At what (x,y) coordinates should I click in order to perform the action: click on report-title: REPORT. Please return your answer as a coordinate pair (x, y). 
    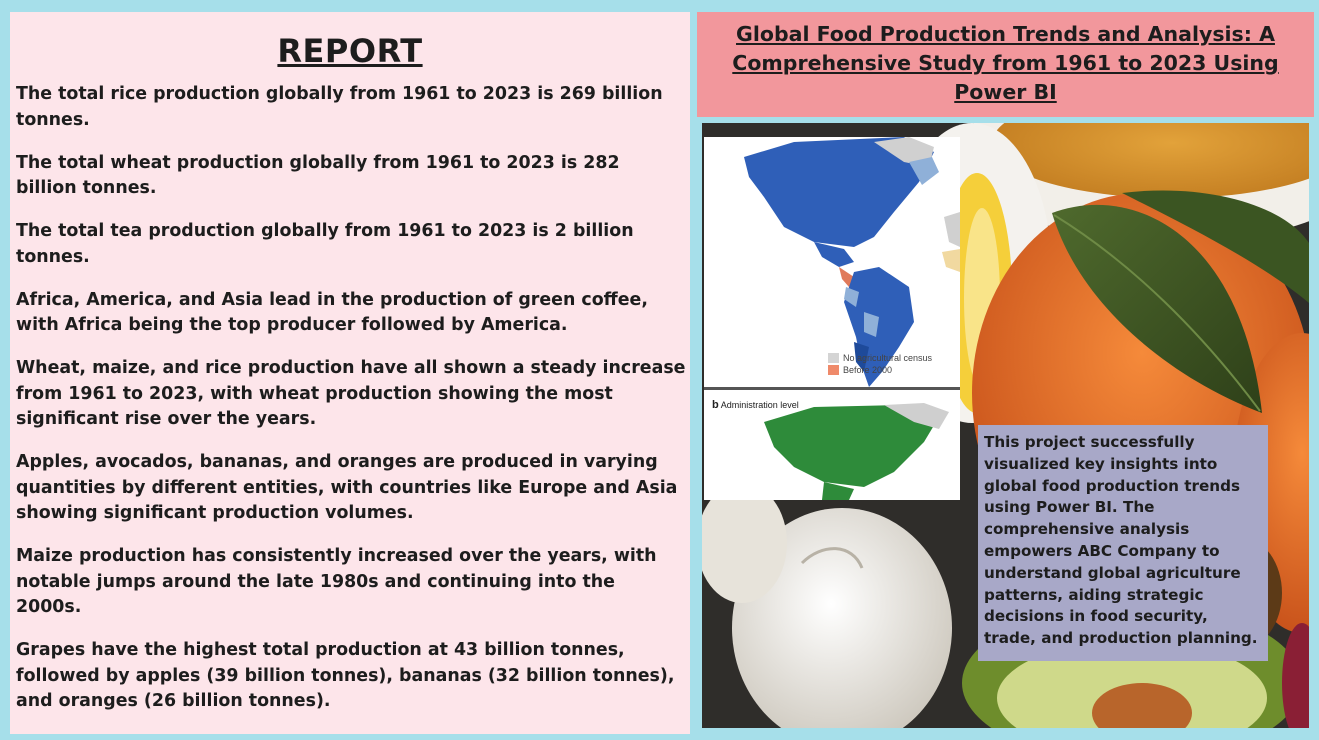
    Looking at the image, I should click on (350, 51).